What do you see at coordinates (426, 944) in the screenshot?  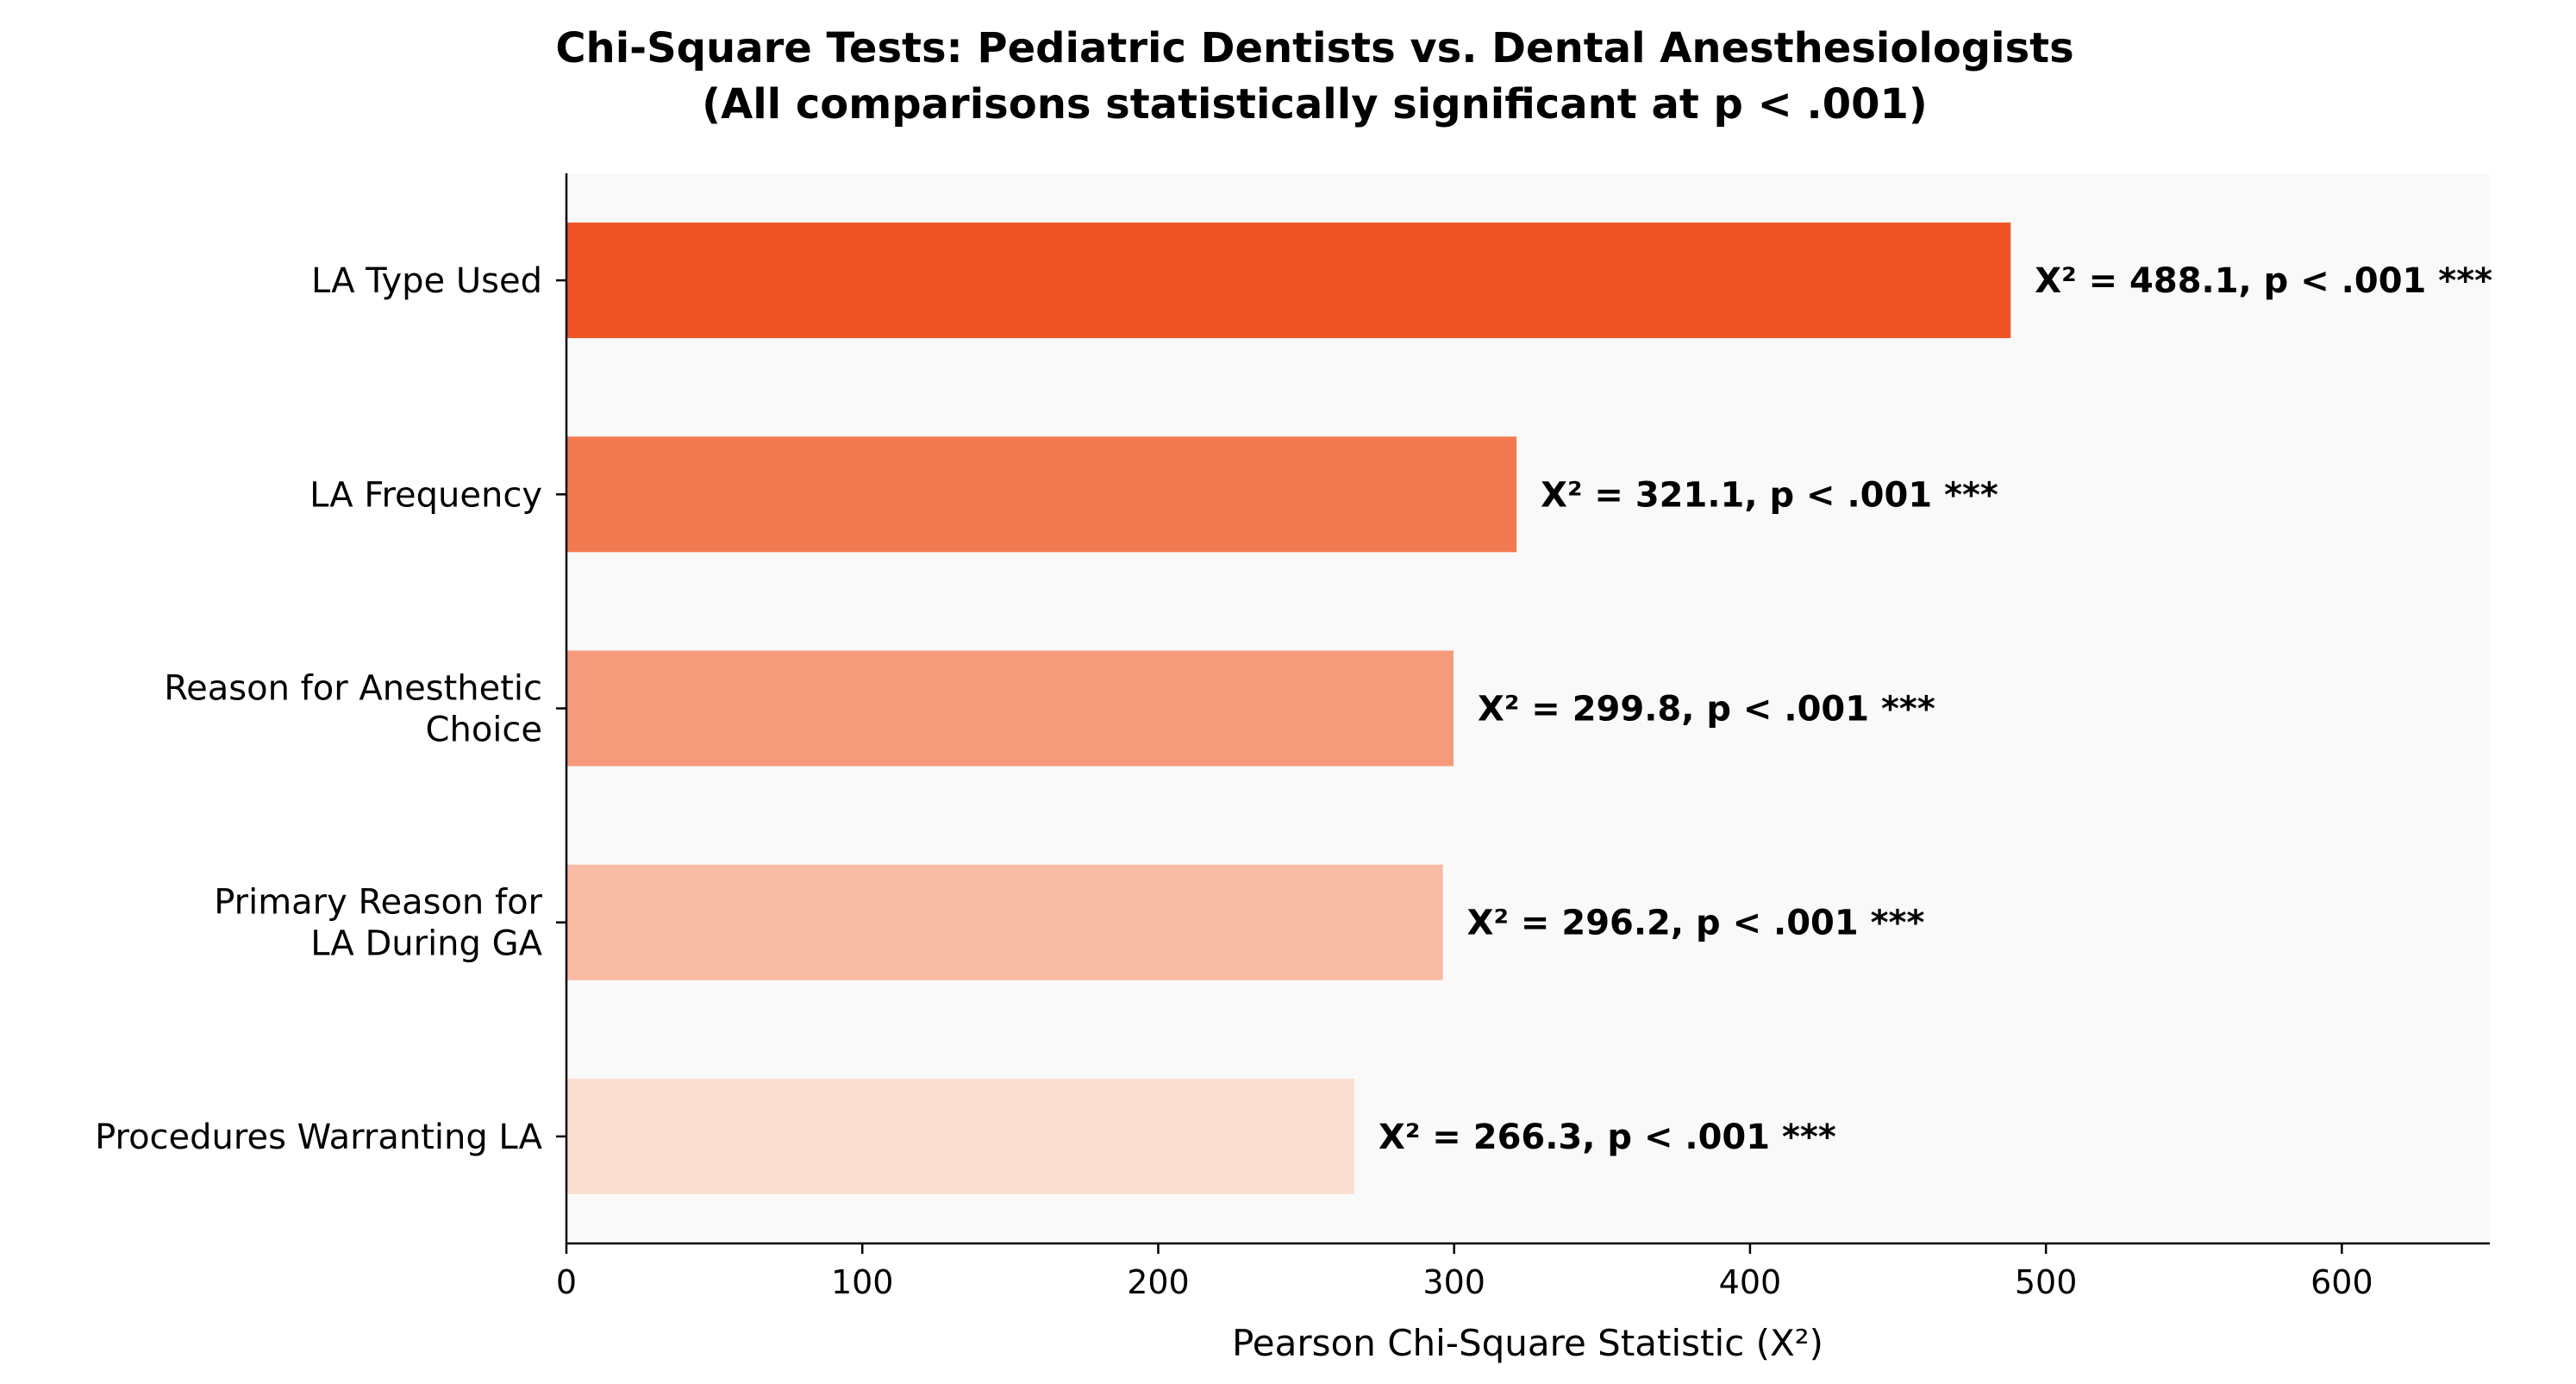 I see `category-label: LA During GA` at bounding box center [426, 944].